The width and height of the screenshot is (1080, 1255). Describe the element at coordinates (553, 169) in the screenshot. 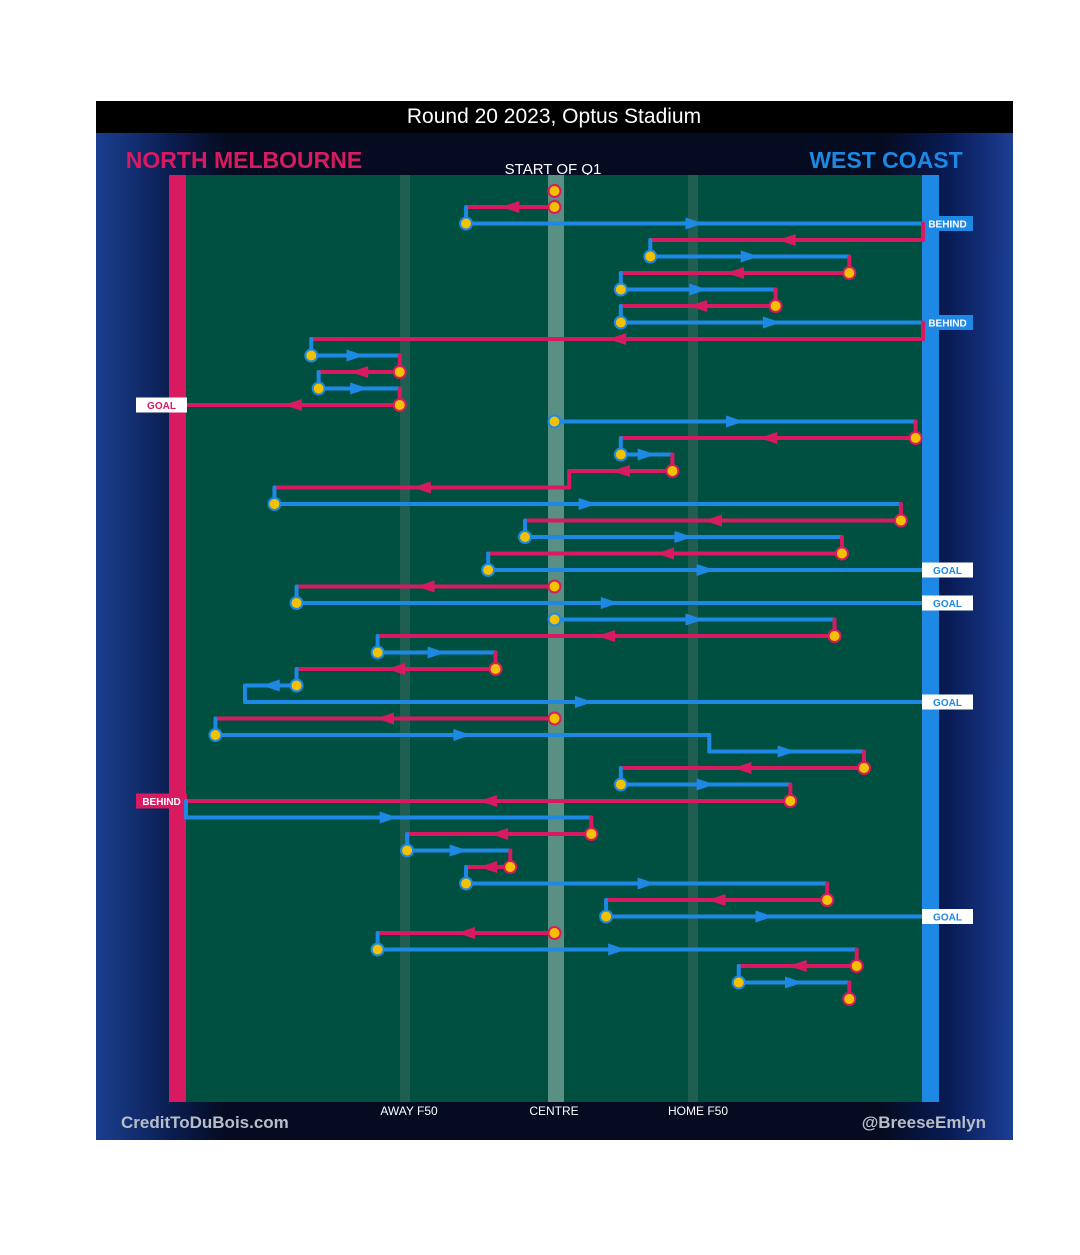

I see `period-label: START OF Q1` at that location.